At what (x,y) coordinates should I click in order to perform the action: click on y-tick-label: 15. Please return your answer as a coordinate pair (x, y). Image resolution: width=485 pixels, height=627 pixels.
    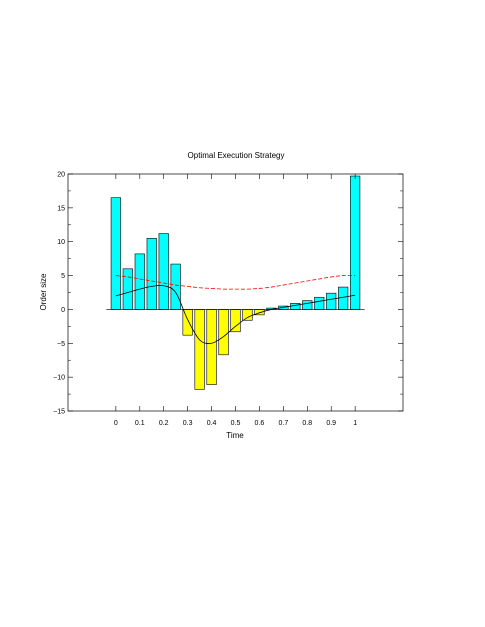
    Looking at the image, I should click on (61, 208).